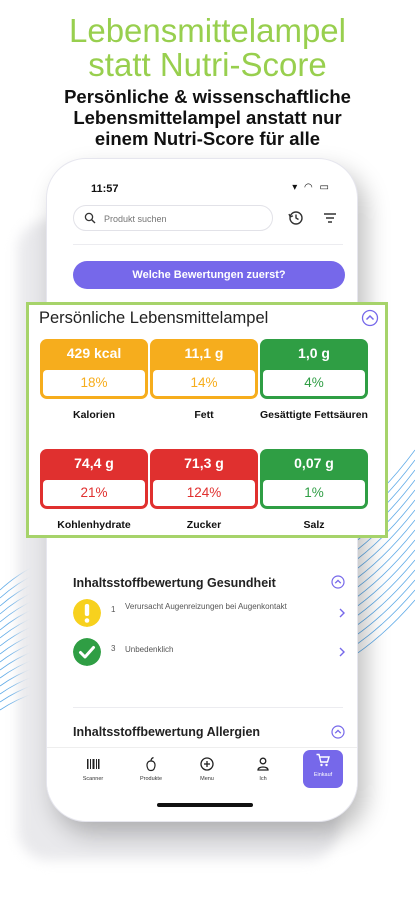  What do you see at coordinates (94, 479) in the screenshot?
I see `nutrient-tile: 74,4 g 21%` at bounding box center [94, 479].